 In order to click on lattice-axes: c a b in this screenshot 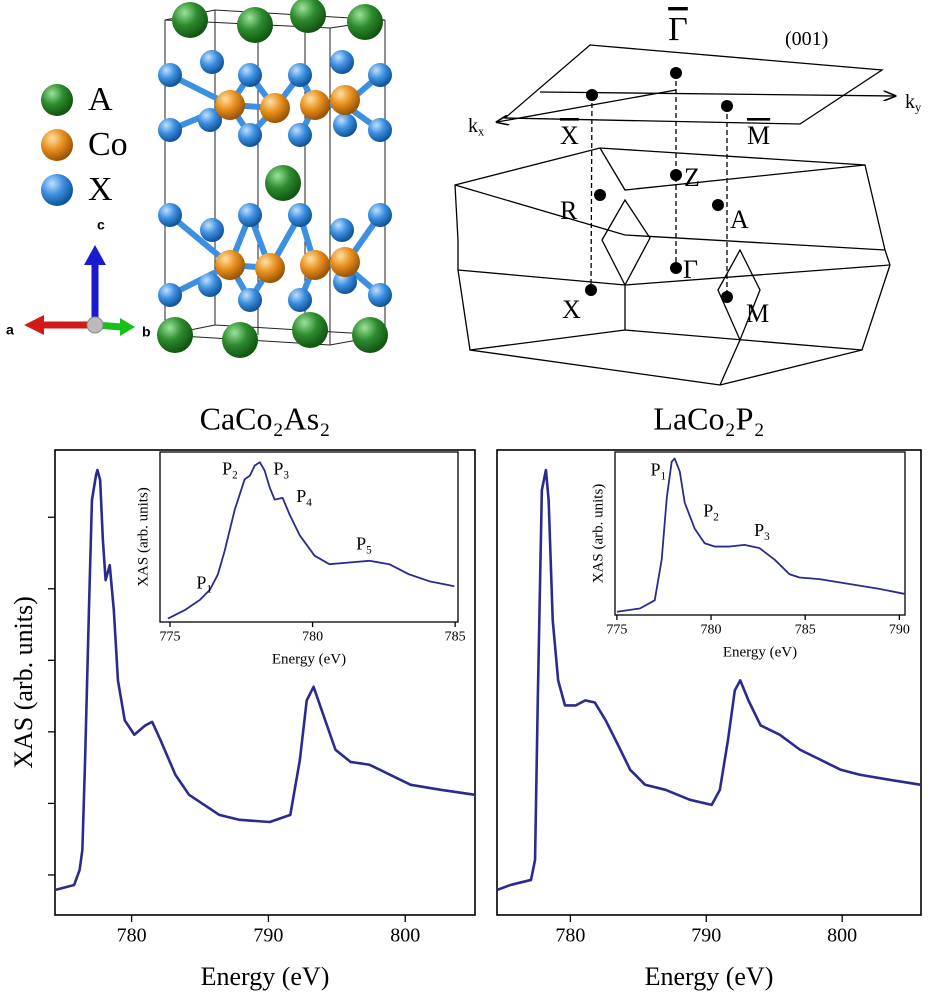, I will do `click(78, 278)`.